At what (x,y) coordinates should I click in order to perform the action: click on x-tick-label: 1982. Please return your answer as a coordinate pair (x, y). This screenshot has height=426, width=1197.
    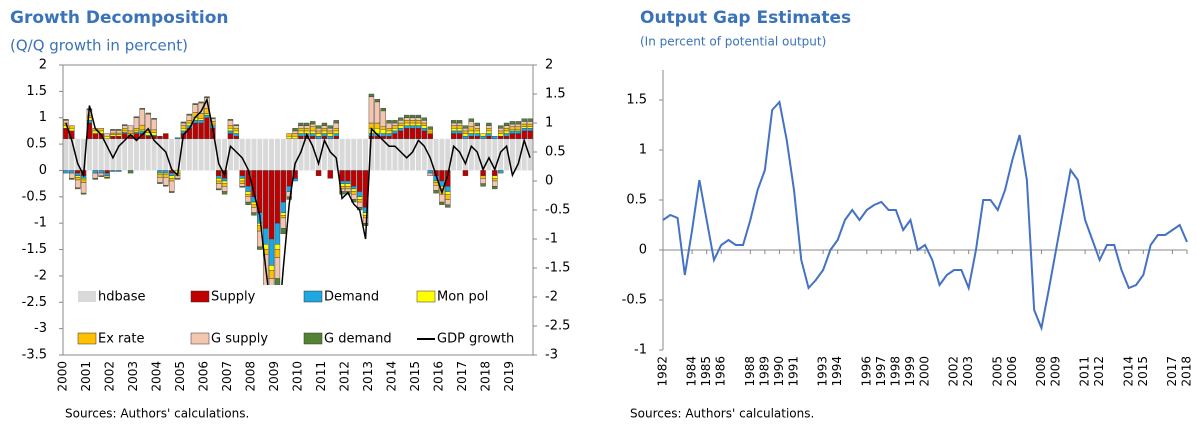
    Looking at the image, I should click on (663, 371).